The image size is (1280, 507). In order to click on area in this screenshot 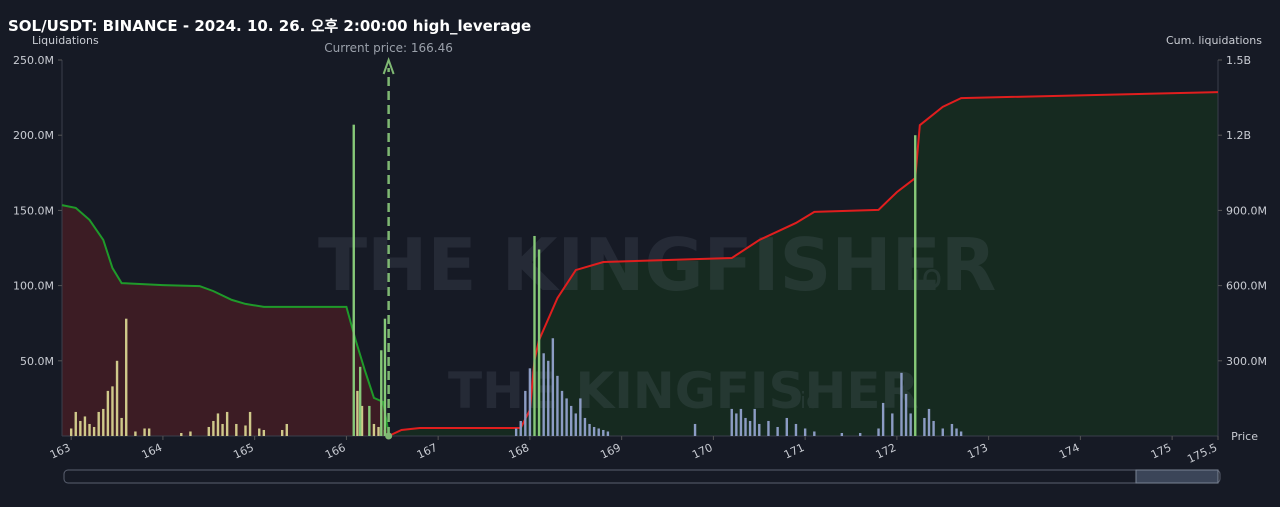, I will do `click(225, 320)`.